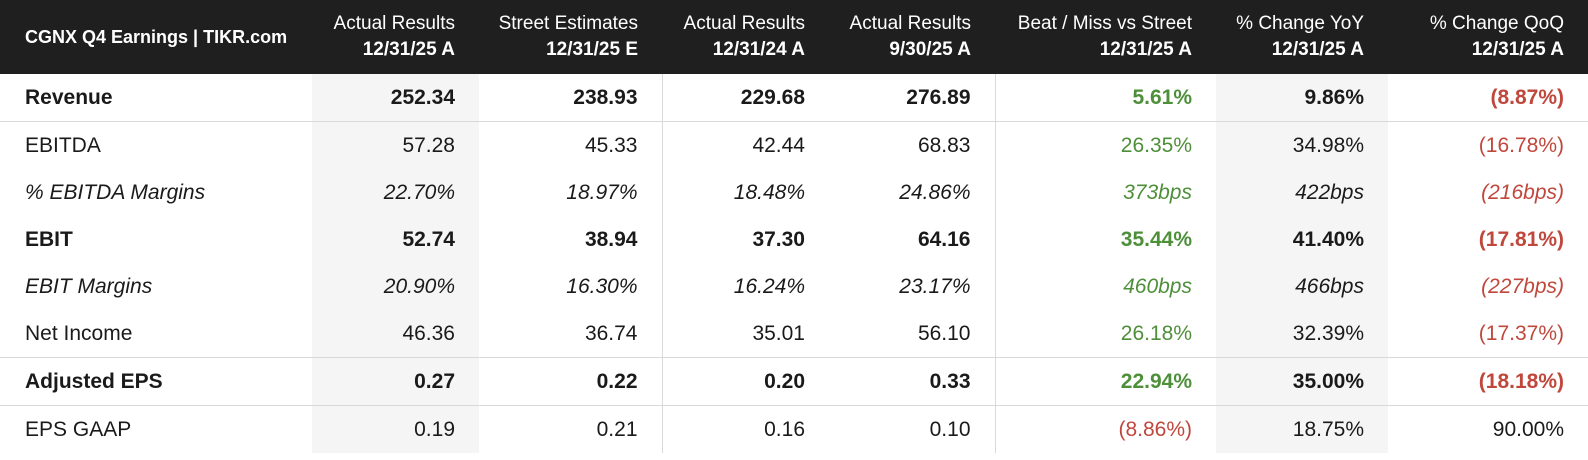 This screenshot has width=1588, height=460. What do you see at coordinates (1522, 192) in the screenshot?
I see `cell-qoq: (216bps)` at bounding box center [1522, 192].